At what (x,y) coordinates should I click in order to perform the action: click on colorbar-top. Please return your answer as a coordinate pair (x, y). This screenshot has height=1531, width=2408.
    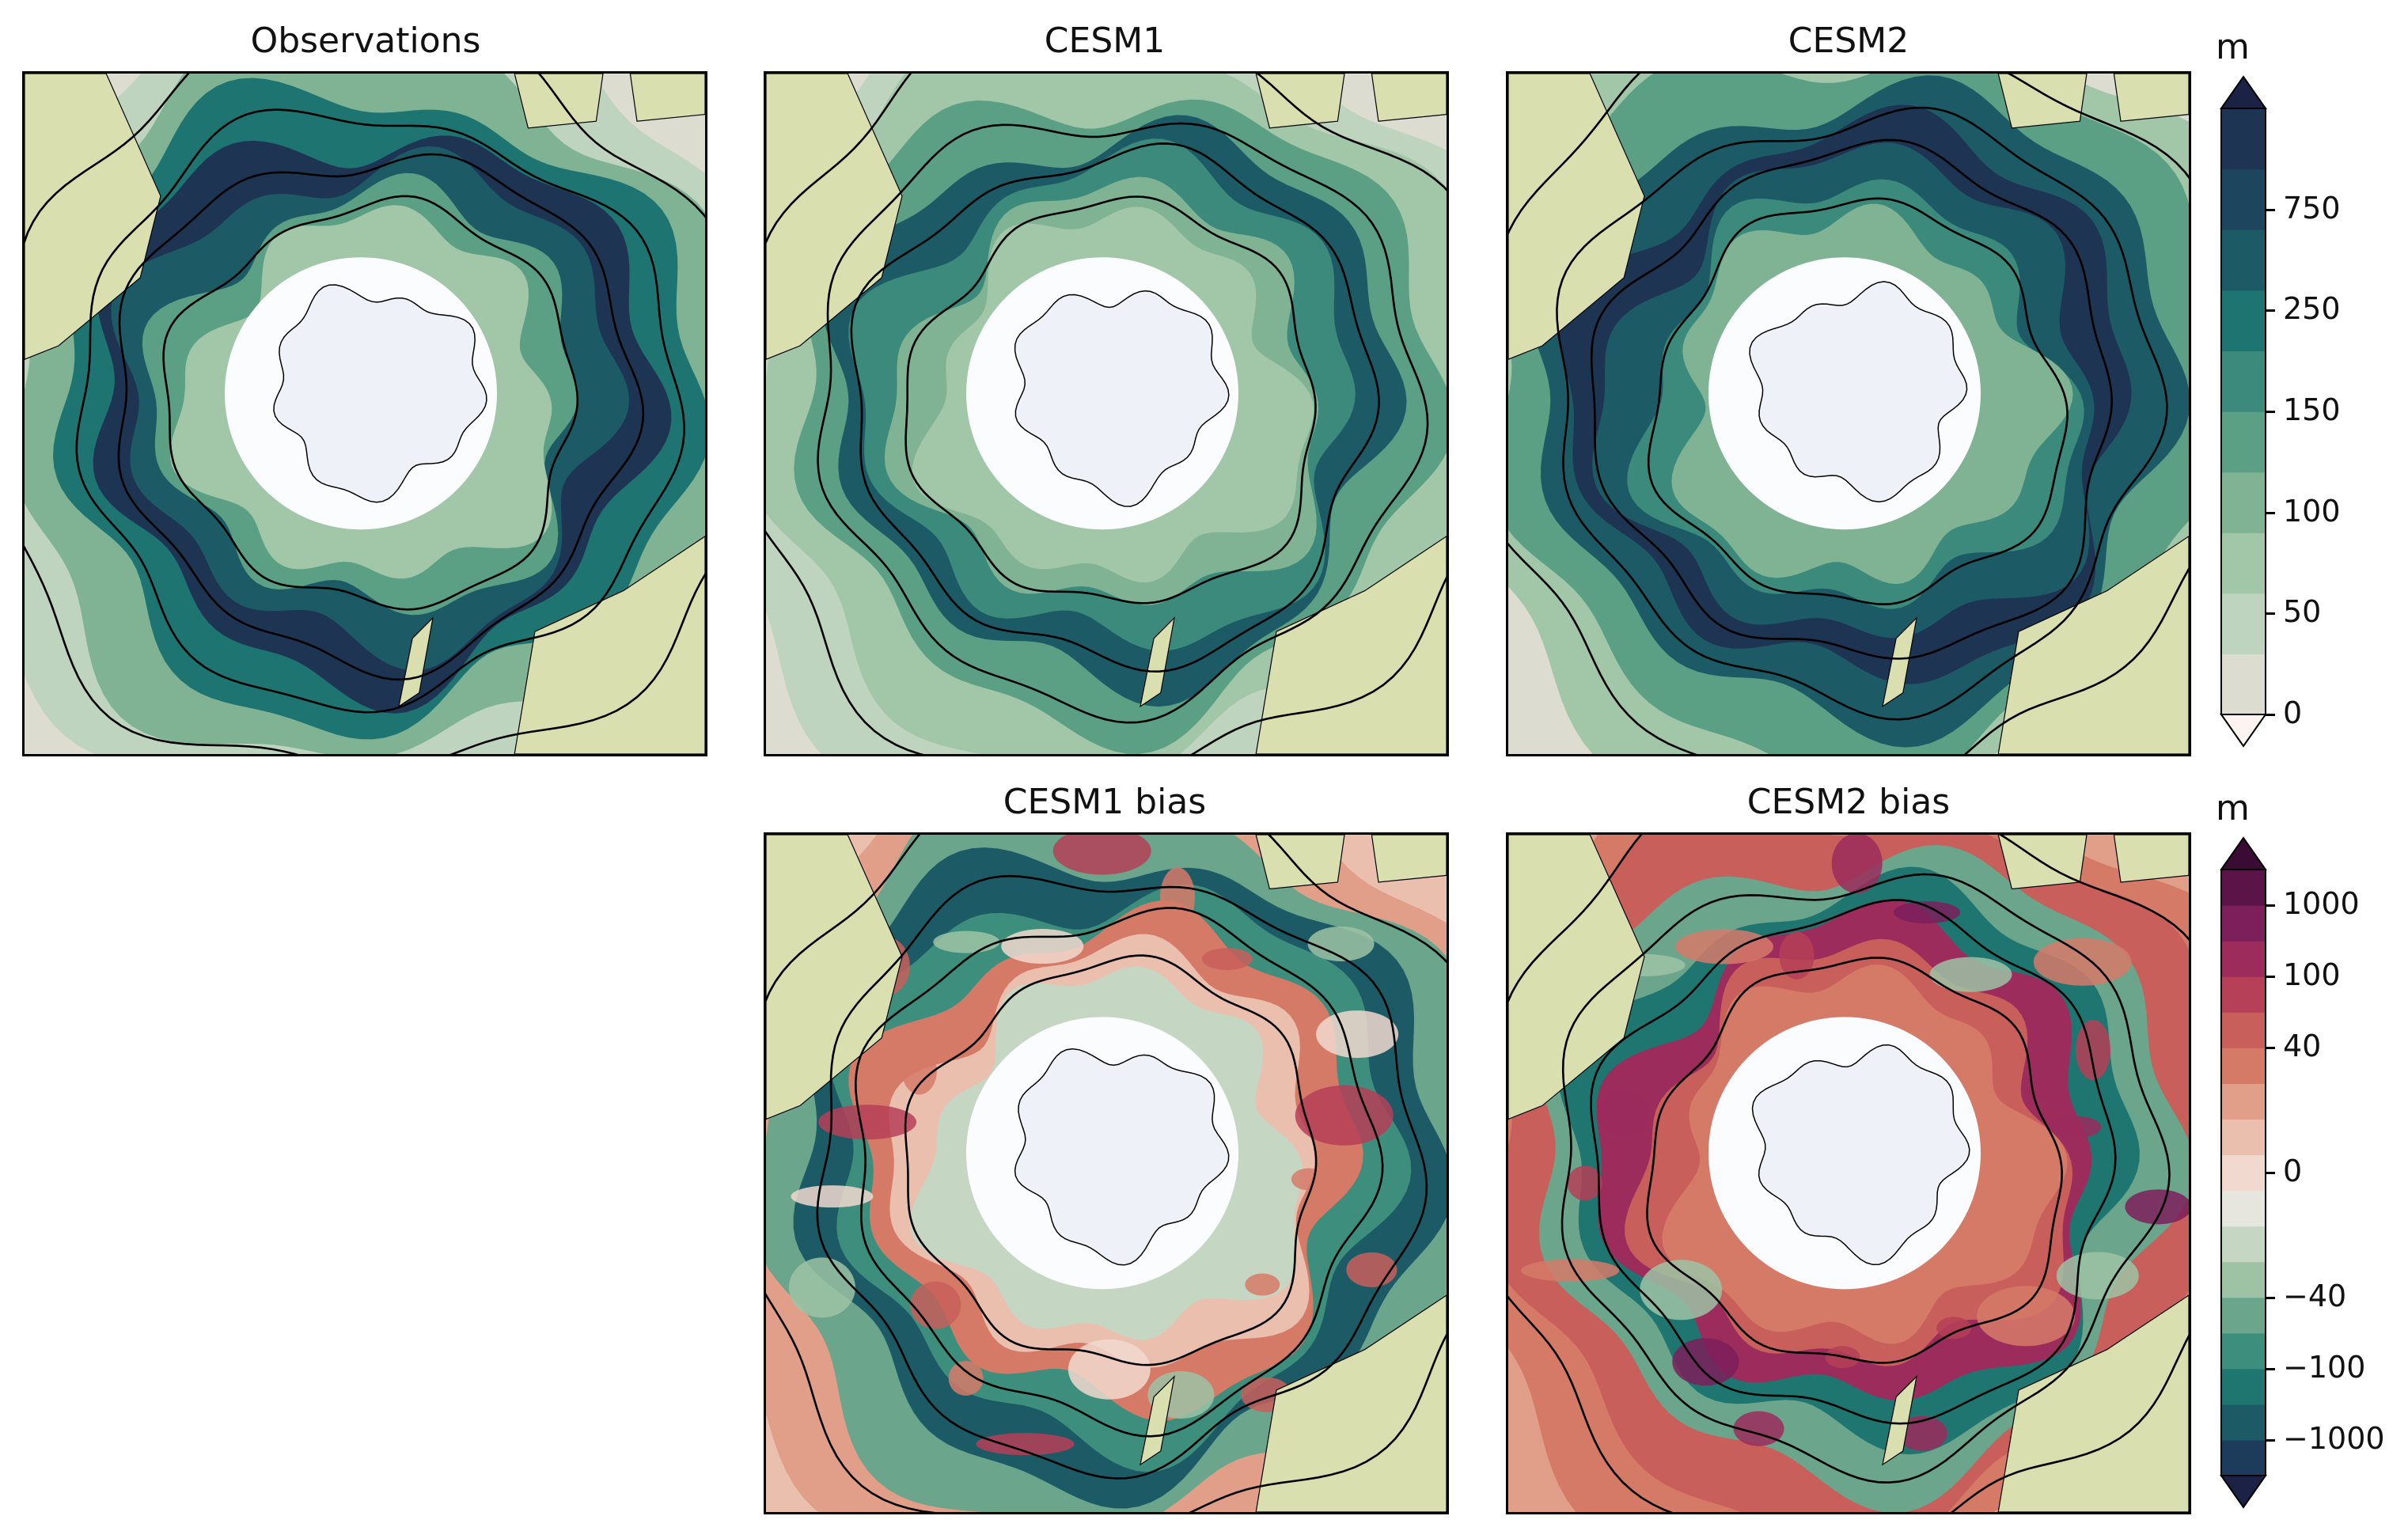
    Looking at the image, I should click on (2243, 412).